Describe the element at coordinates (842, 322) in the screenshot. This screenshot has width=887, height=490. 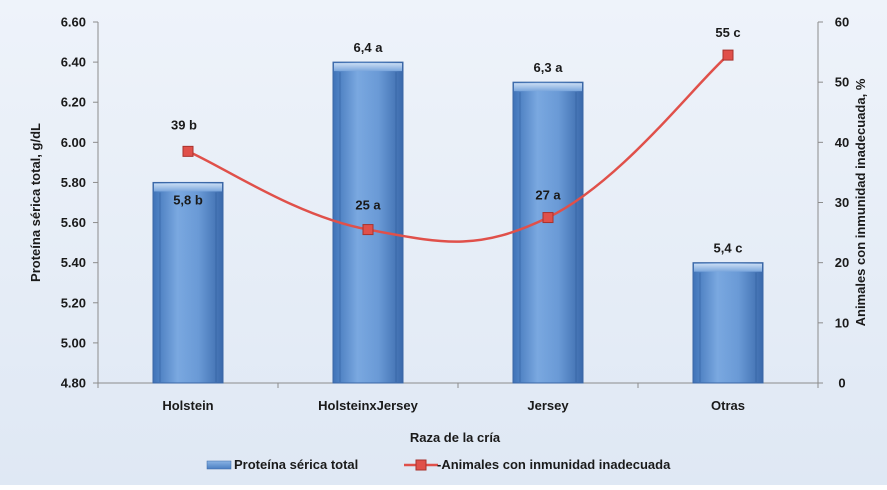
I see `right-tick-label: 10` at that location.